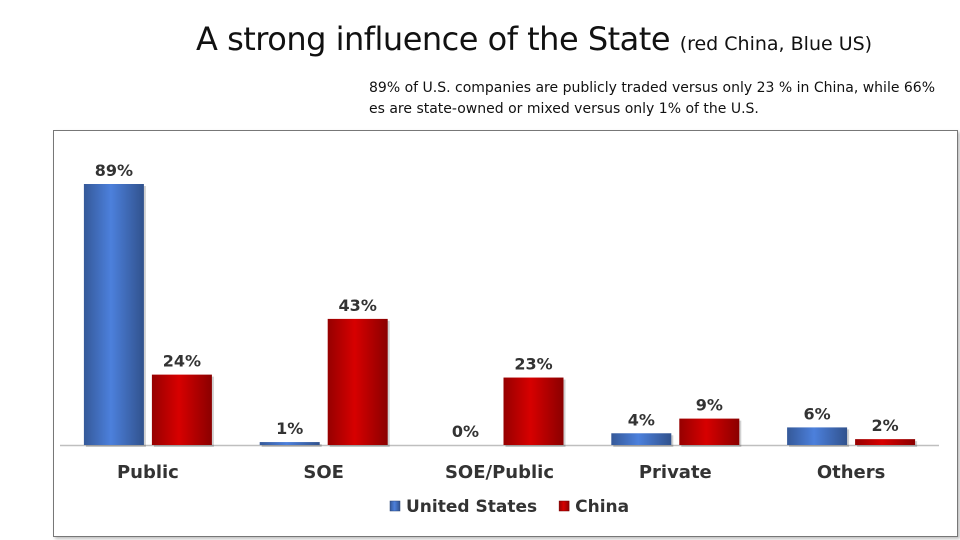 This screenshot has width=960, height=540. Describe the element at coordinates (433, 39) in the screenshot. I see `title-main: A strong influence of the State` at that location.